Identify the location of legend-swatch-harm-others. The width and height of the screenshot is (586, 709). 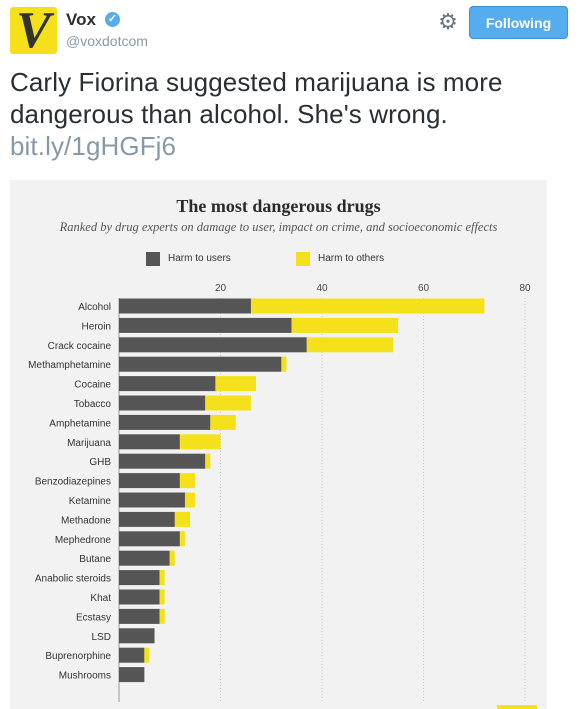
(303, 259).